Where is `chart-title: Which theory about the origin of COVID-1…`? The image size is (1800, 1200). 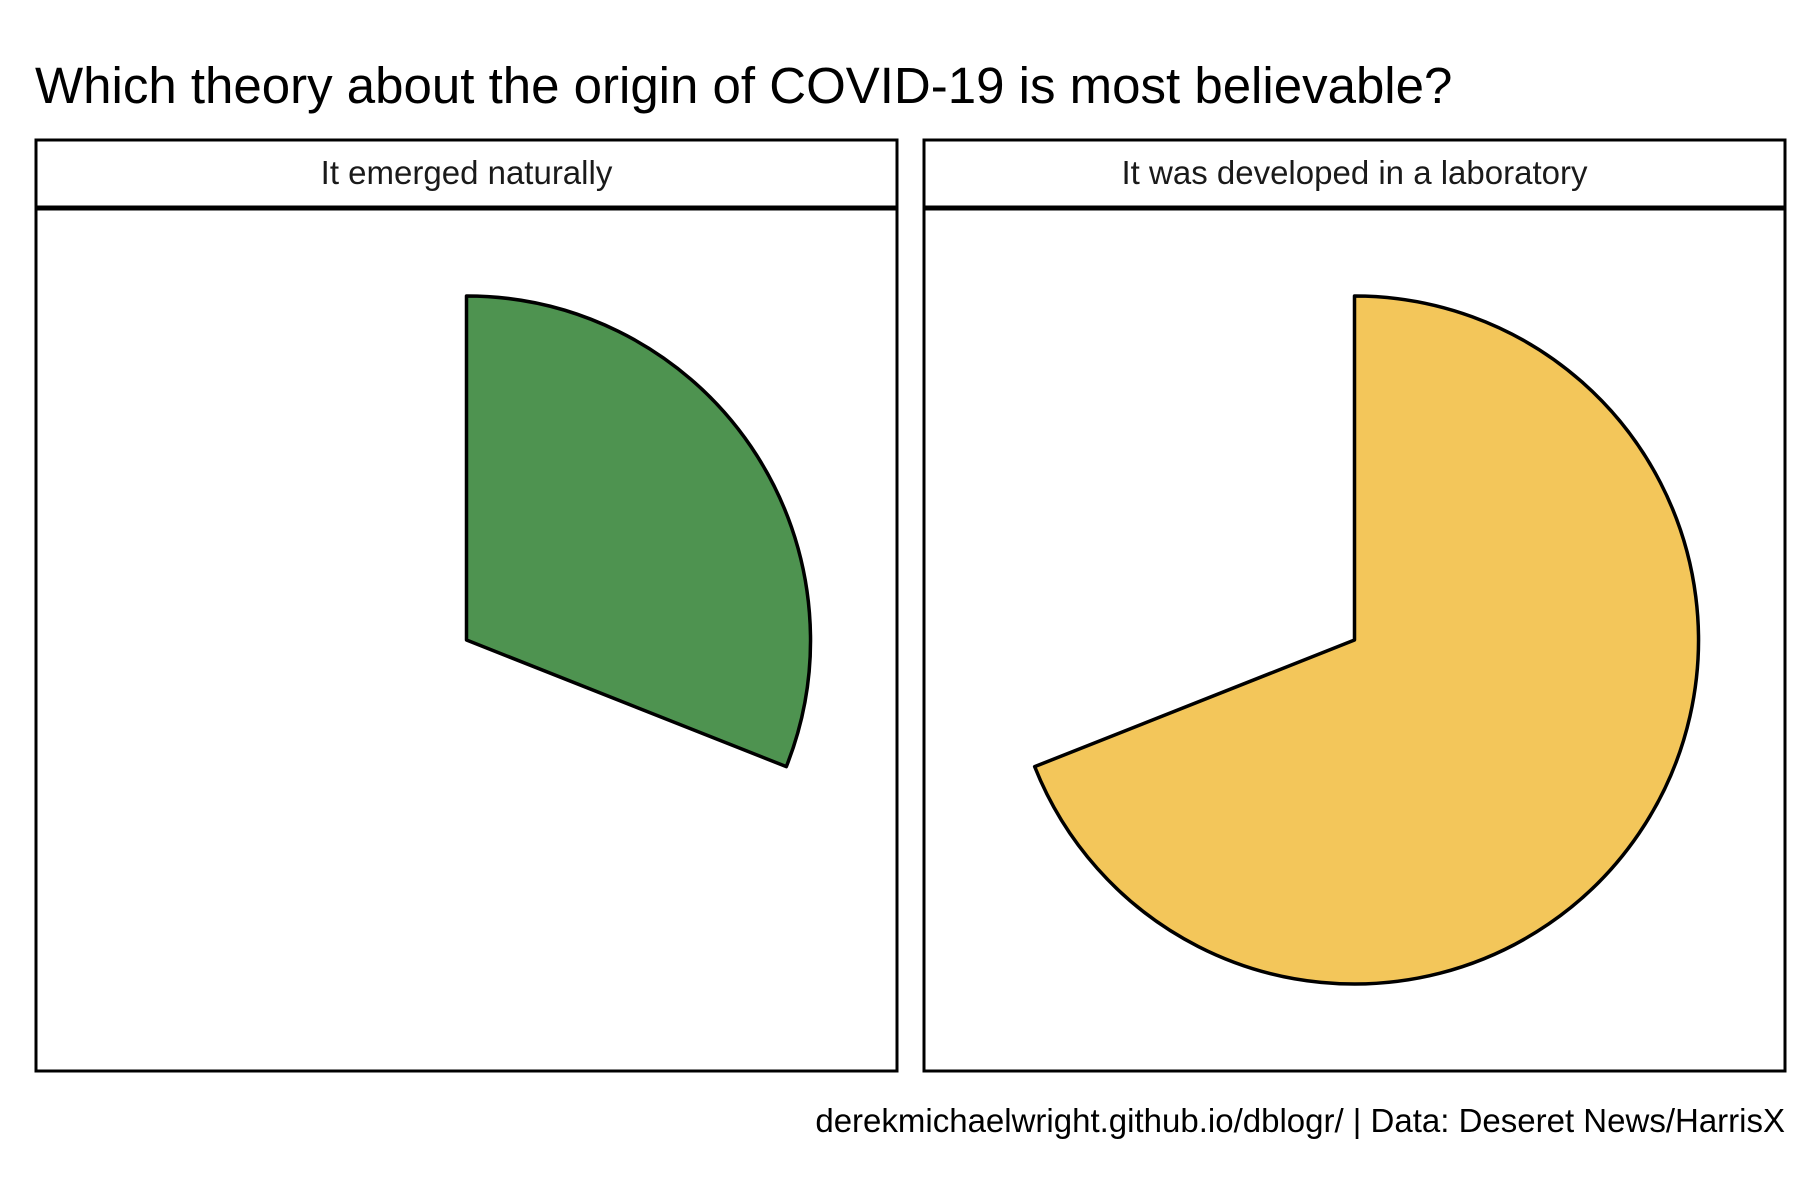 chart-title: Which theory about the origin of COVID-1… is located at coordinates (743, 85).